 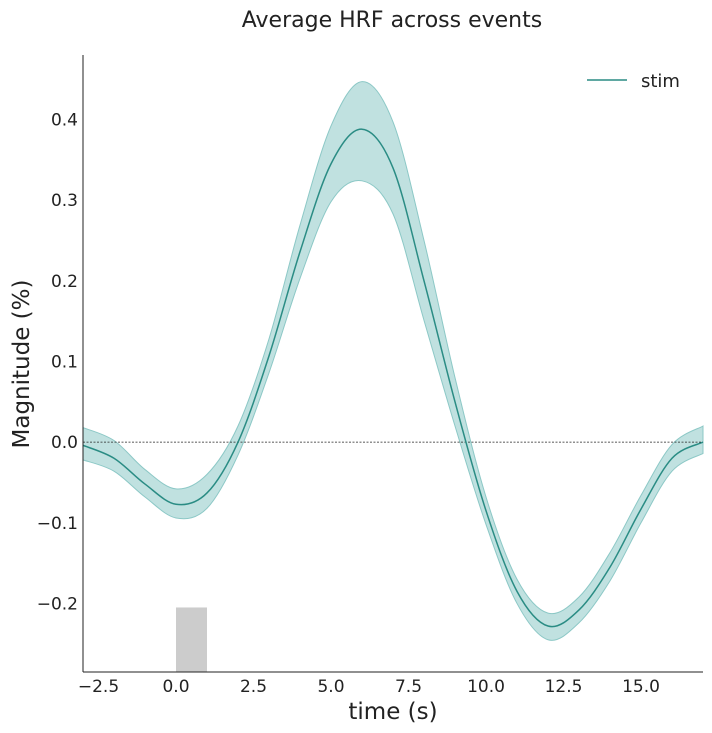 I want to click on y-tick-label: 0.4, so click(x=64, y=121).